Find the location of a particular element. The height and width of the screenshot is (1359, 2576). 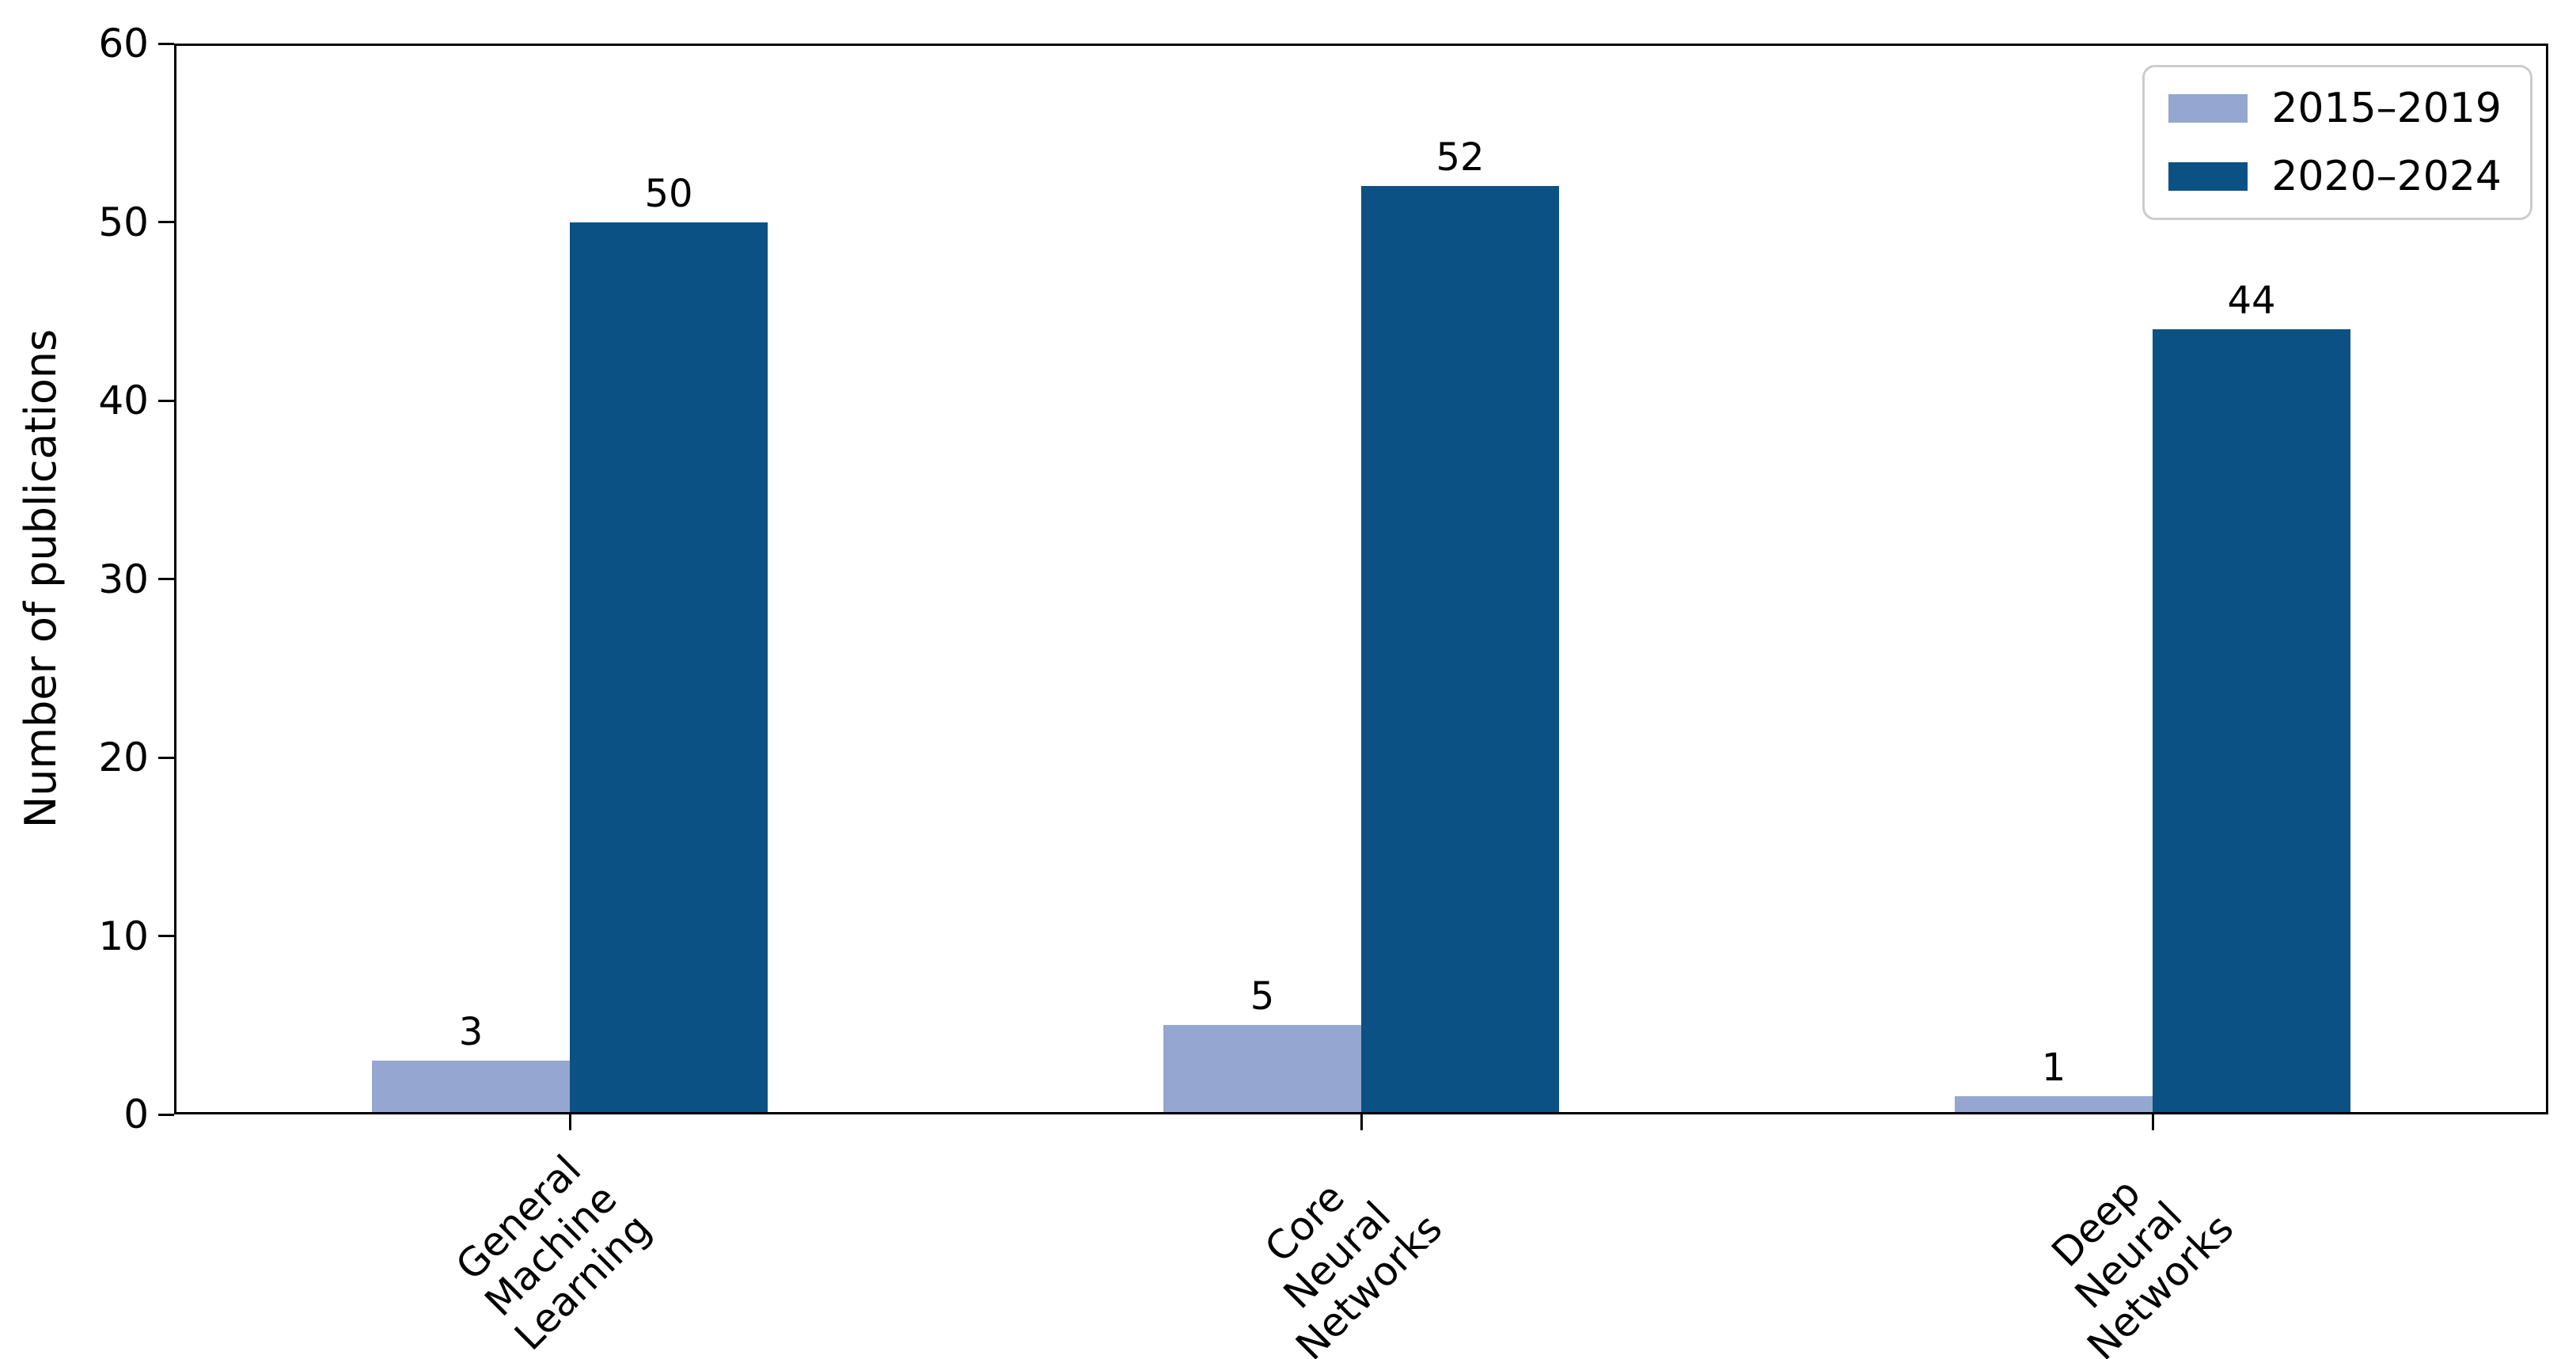

bar-2020–2024-1 is located at coordinates (669, 668).